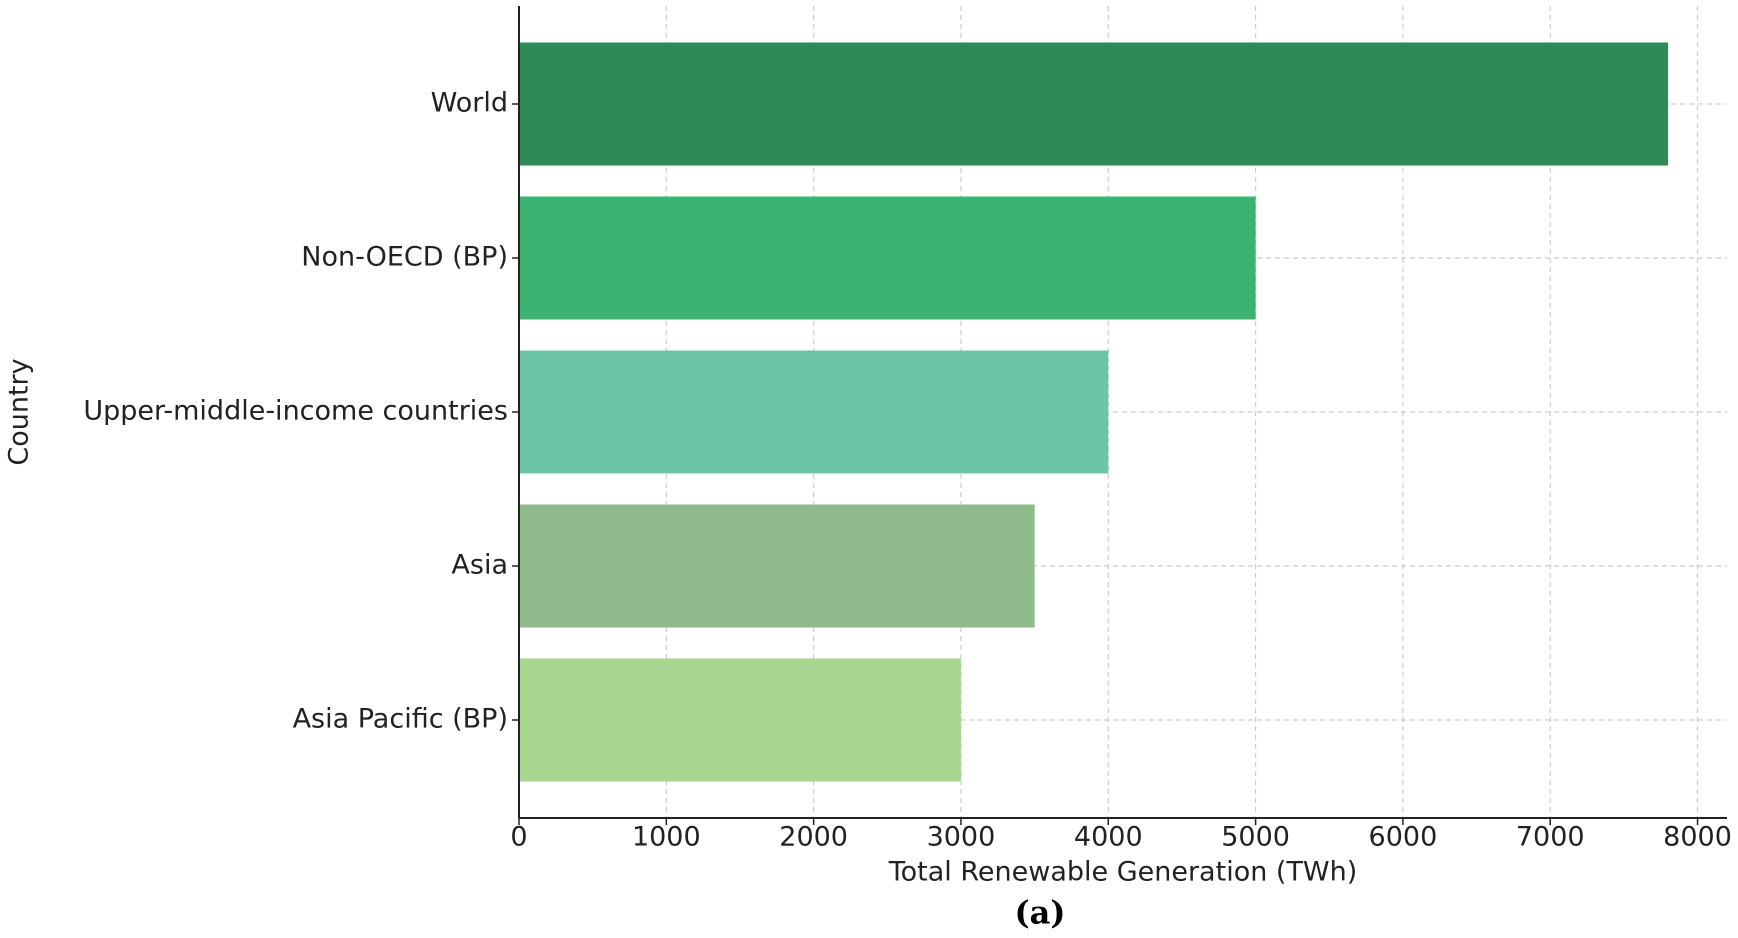 The width and height of the screenshot is (1738, 938). Describe the element at coordinates (1123, 872) in the screenshot. I see `x-axis-label: Total Renewable Generation (TWh)` at that location.